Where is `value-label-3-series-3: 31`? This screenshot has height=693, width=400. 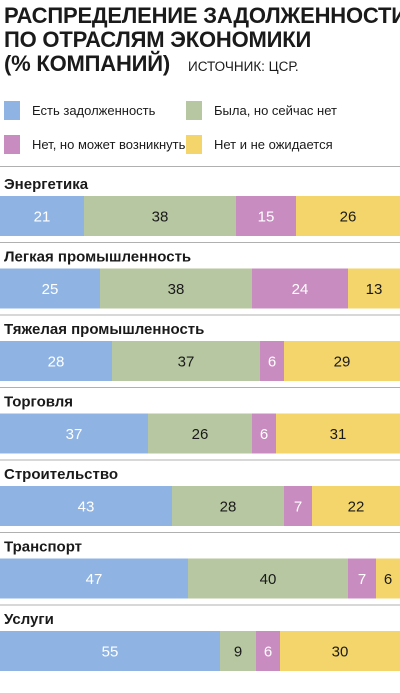 value-label-3-series-3: 31 is located at coordinates (338, 434).